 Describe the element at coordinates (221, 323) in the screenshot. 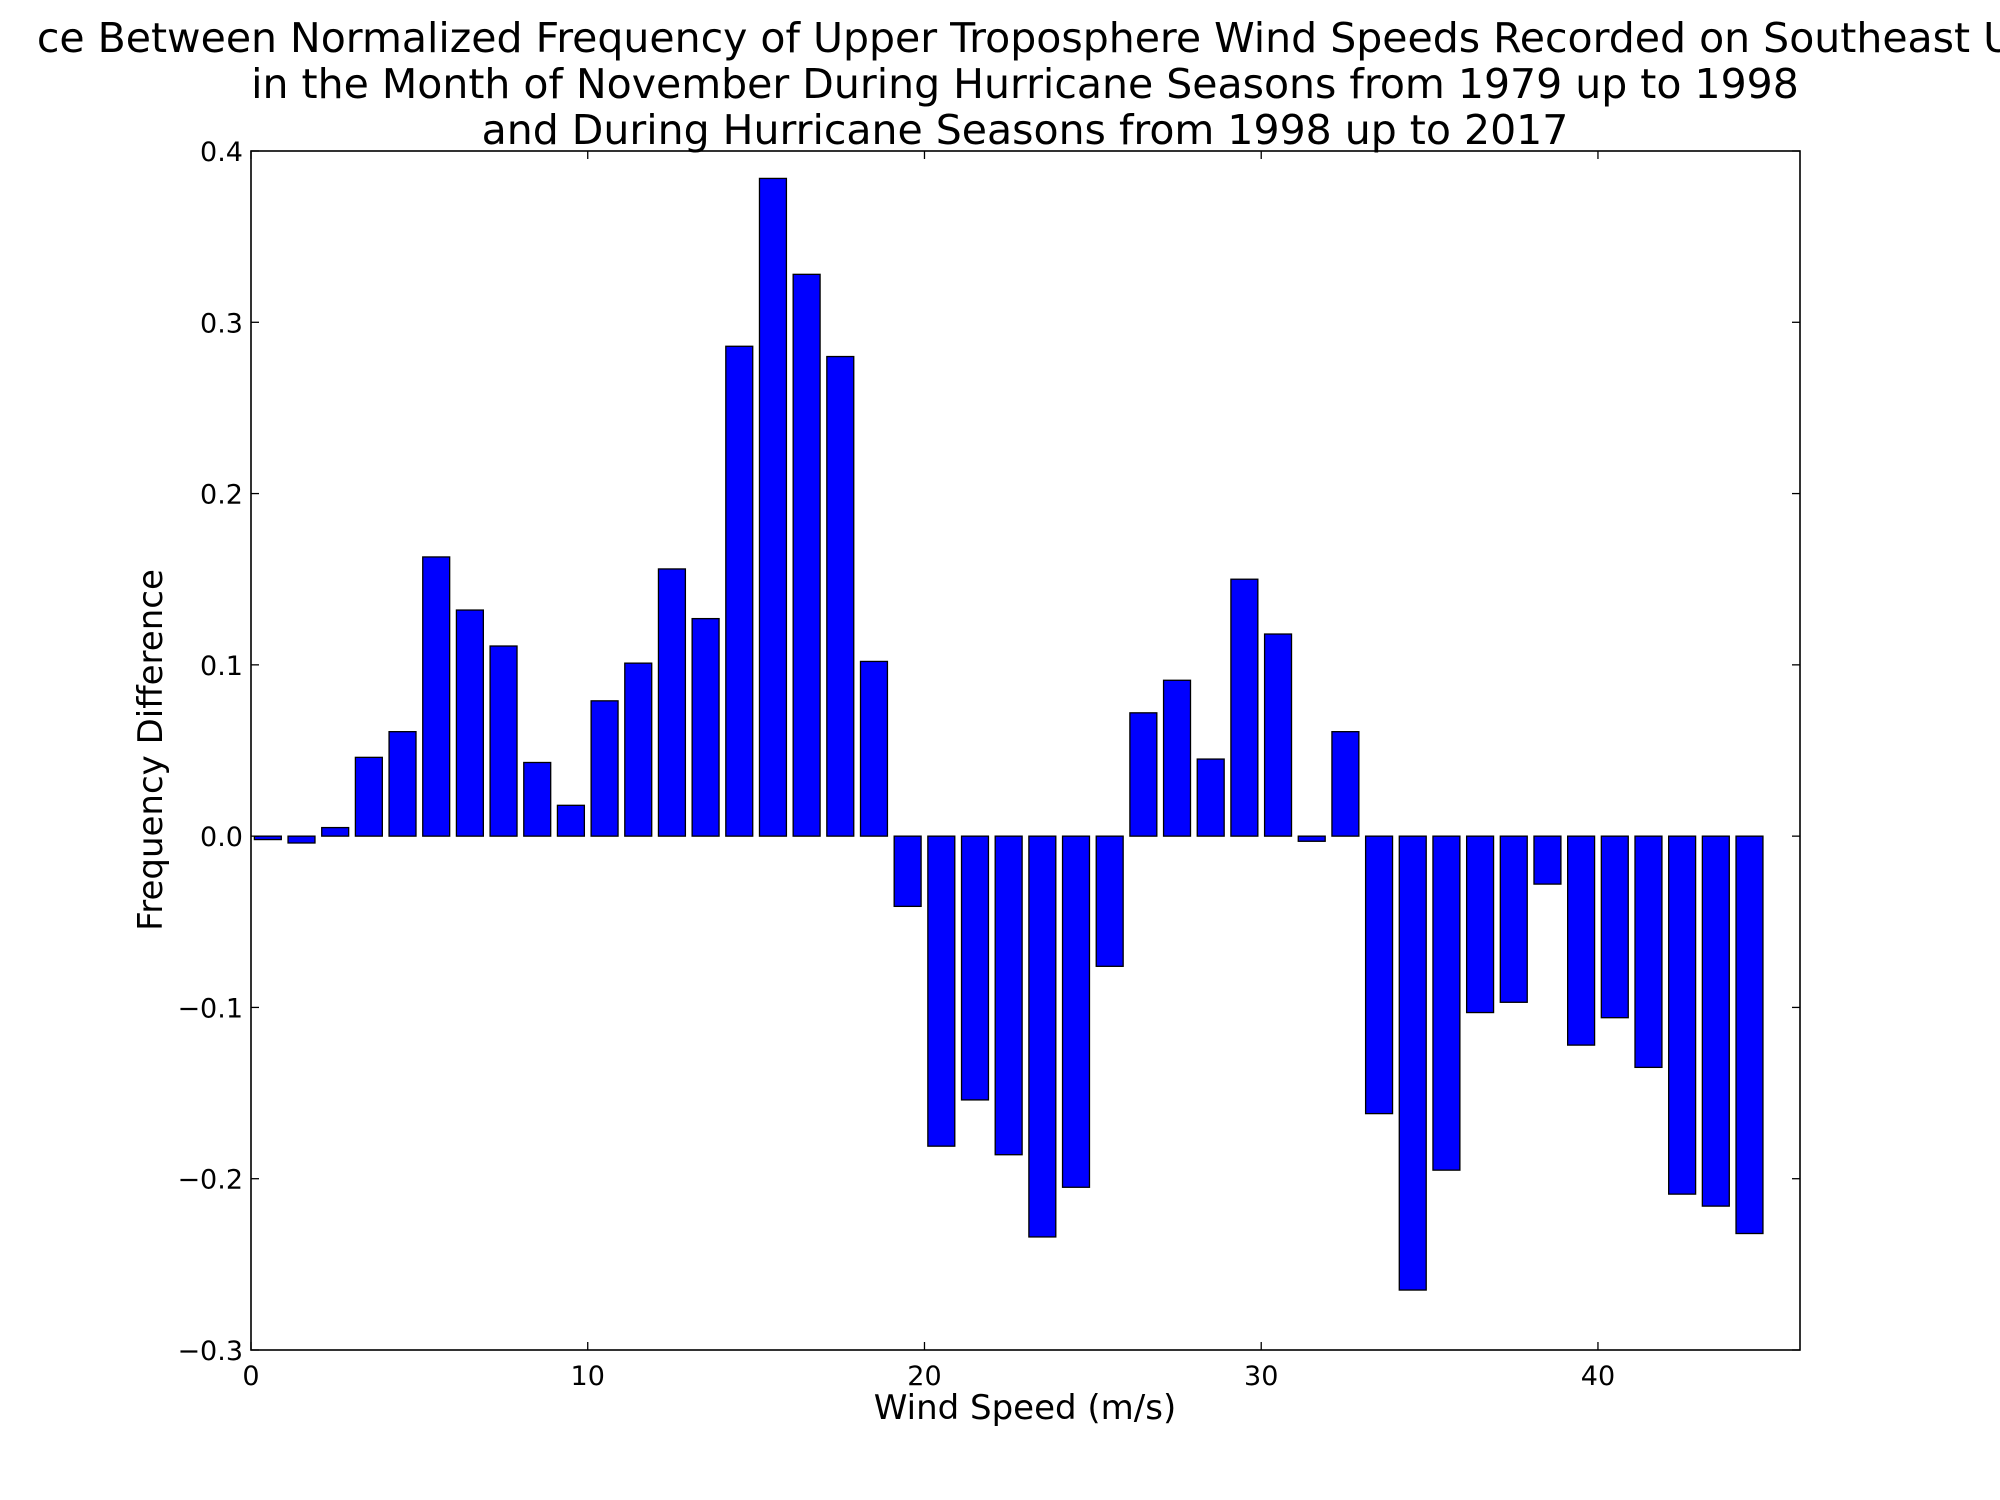

I see `y-tick-label: 0.3` at that location.